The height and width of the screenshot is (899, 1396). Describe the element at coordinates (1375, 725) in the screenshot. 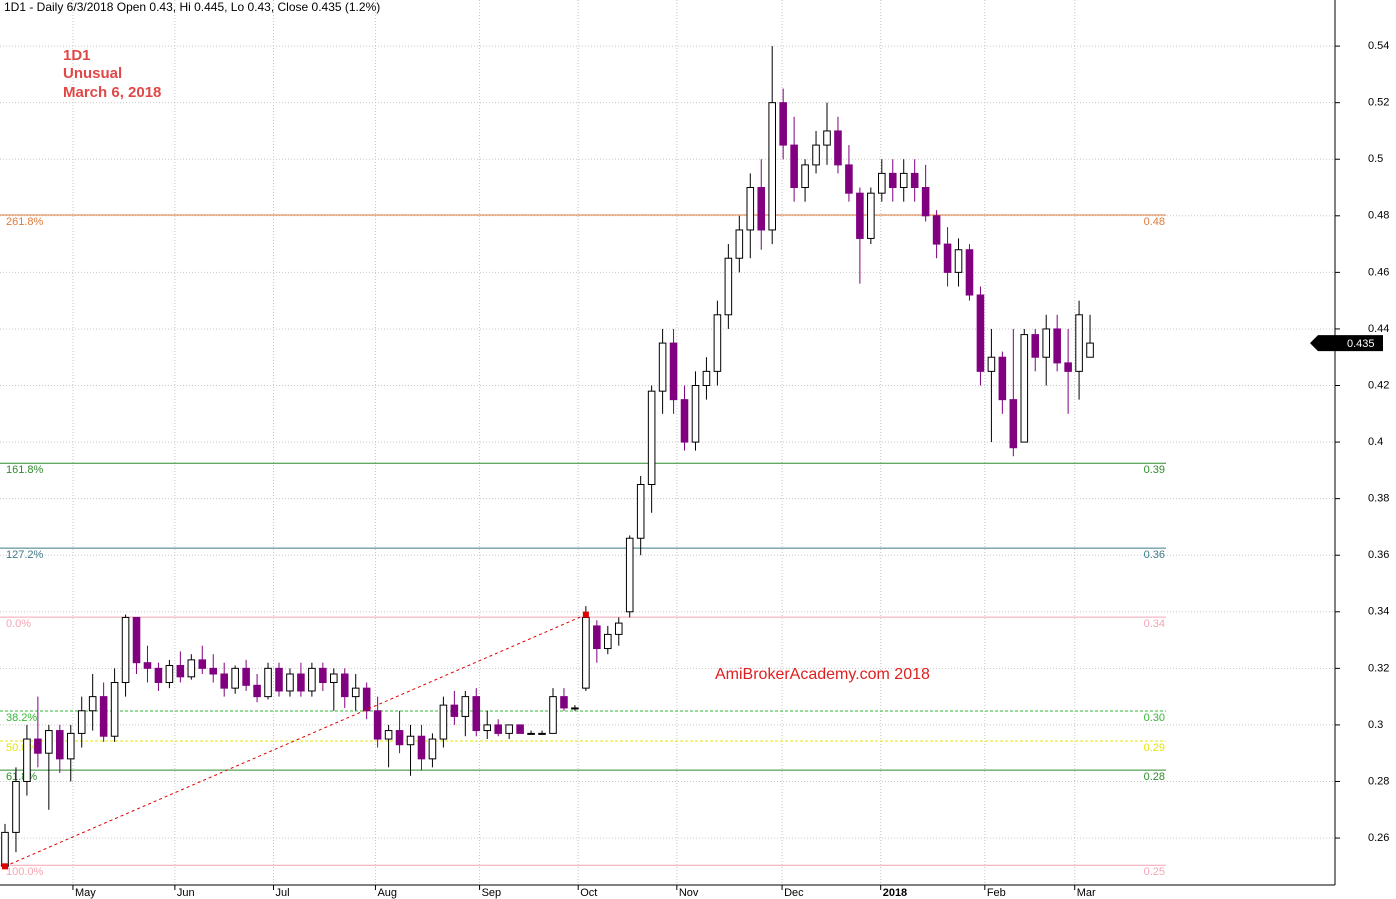

I see `y-tick-label: 0.3` at that location.